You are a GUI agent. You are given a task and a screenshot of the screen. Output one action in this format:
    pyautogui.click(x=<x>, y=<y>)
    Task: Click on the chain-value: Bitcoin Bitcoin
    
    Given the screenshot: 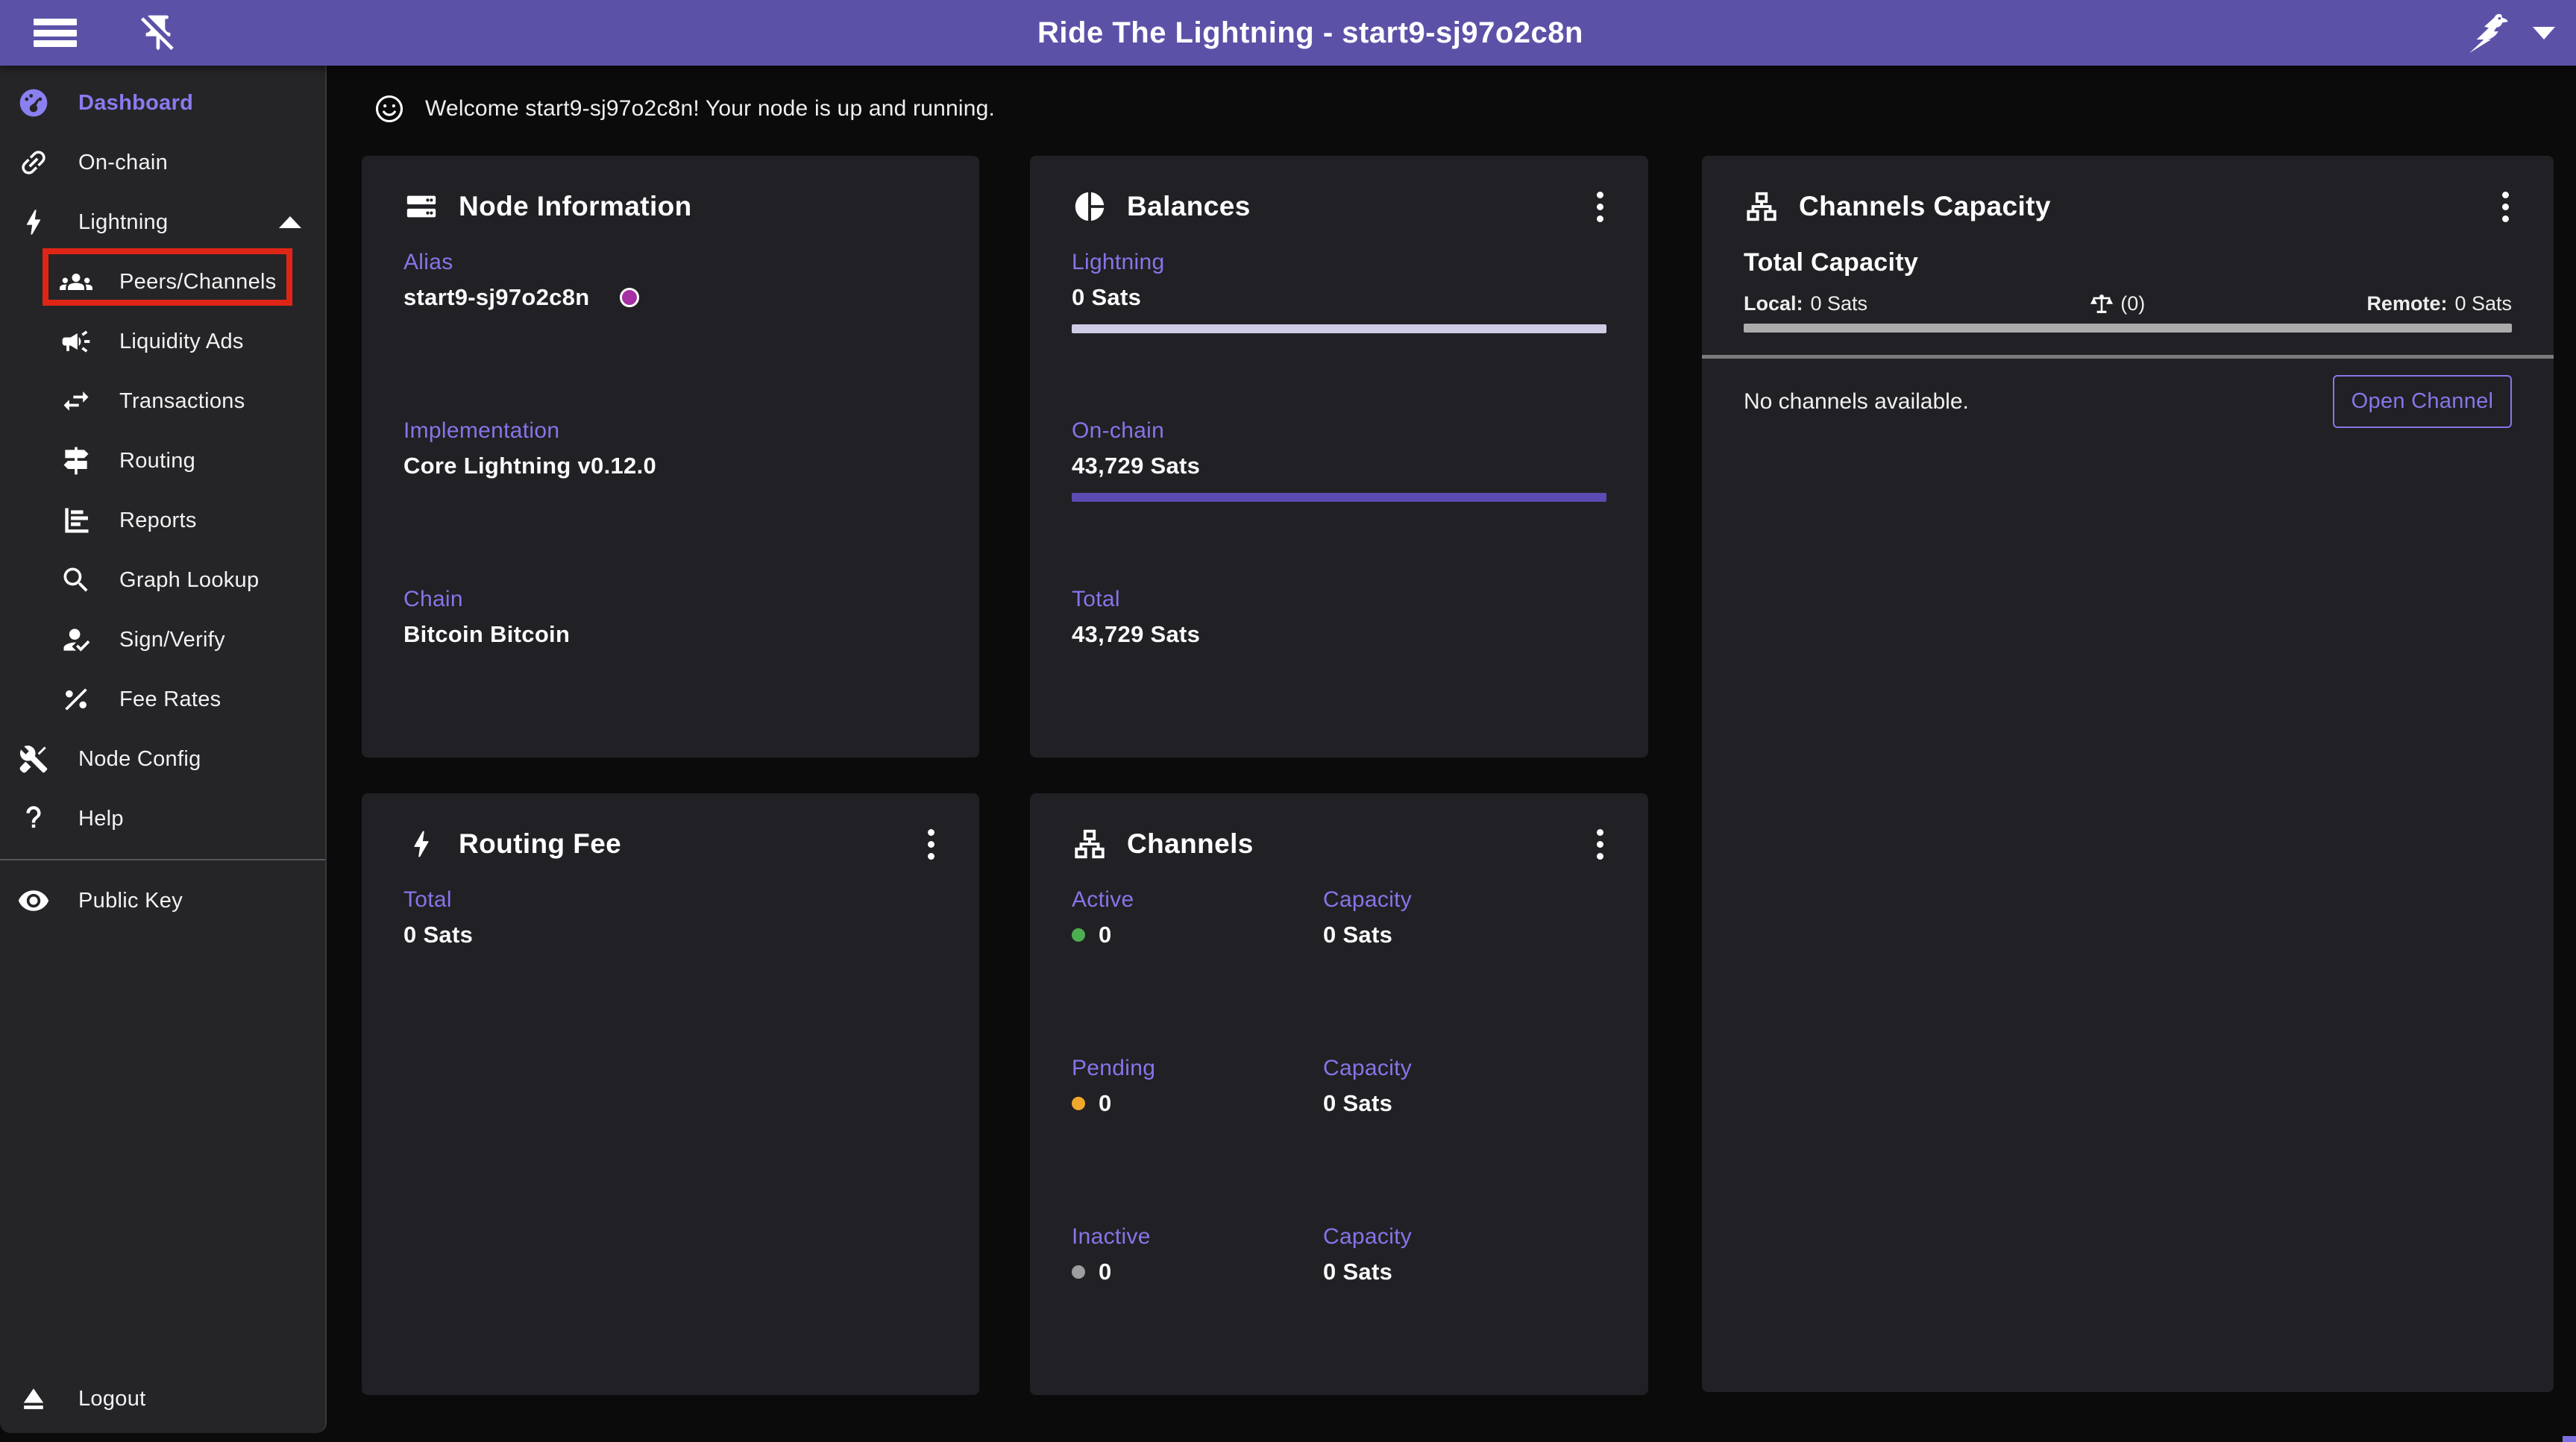 What is the action you would take?
    pyautogui.click(x=487, y=634)
    